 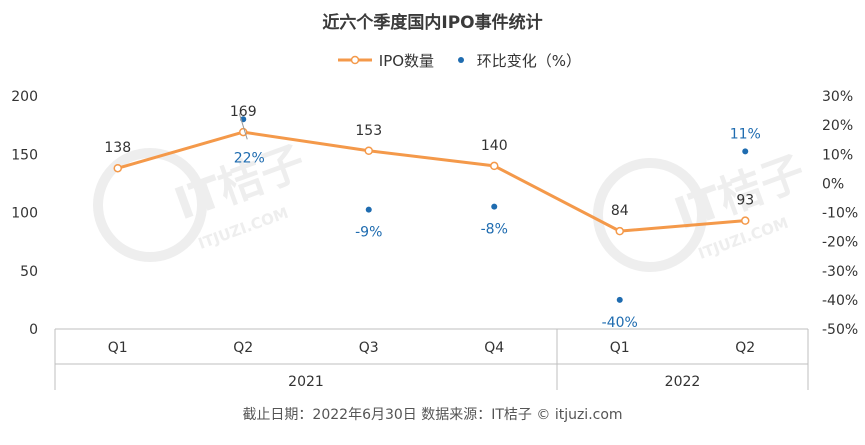 I want to click on legend-item-ipo-count: IPO数量, so click(x=385, y=60).